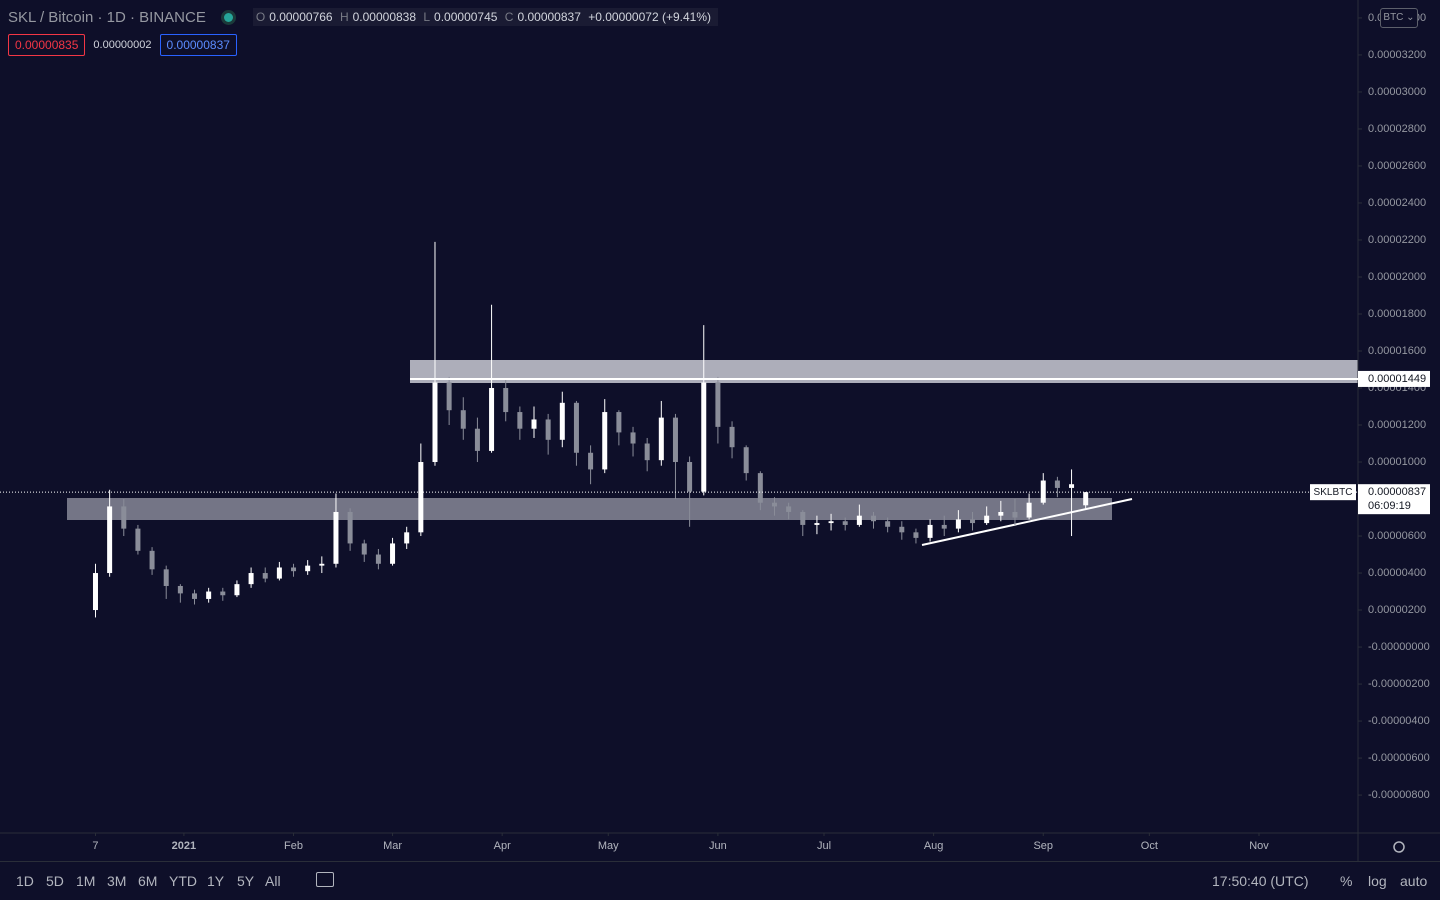 Image resolution: width=1440 pixels, height=900 pixels. I want to click on range-button: 1Y, so click(216, 881).